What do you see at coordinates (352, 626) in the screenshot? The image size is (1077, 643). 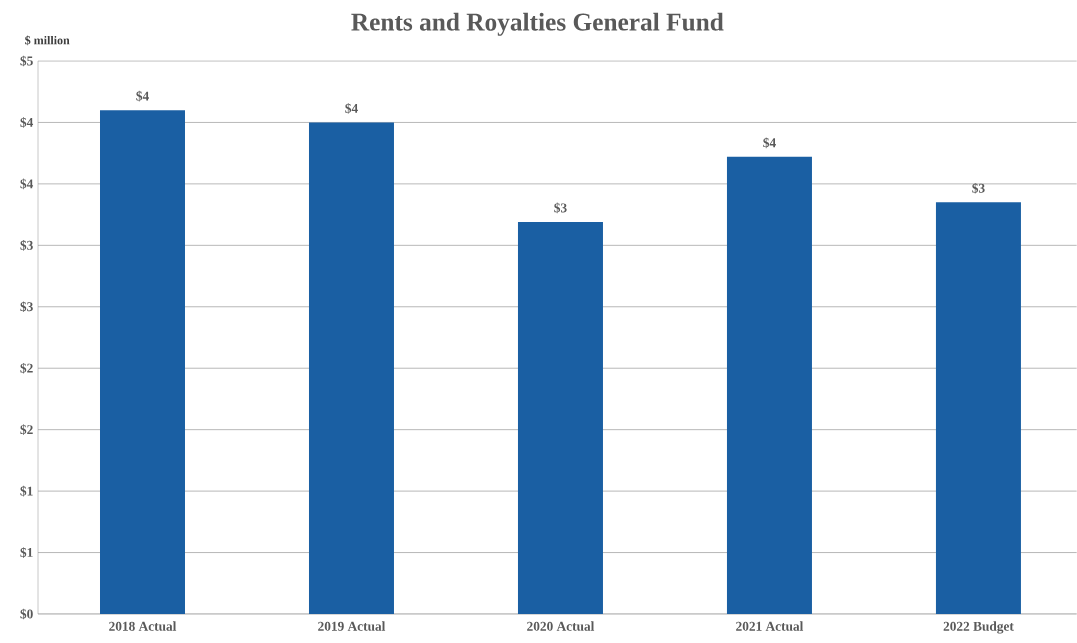 I see `x-tick-label: 2019 Actual` at bounding box center [352, 626].